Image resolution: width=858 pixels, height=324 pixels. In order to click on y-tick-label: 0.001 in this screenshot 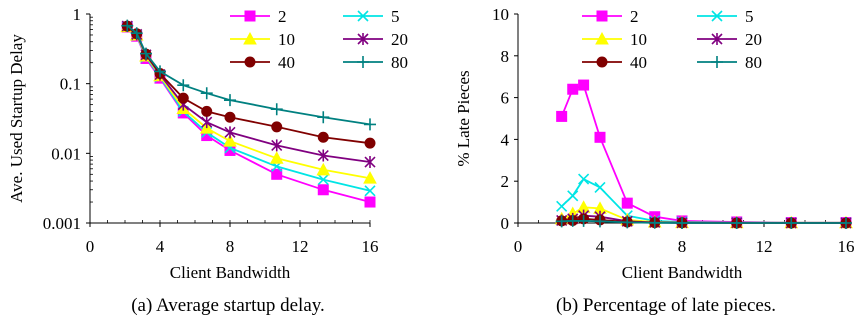, I will do `click(62, 223)`.